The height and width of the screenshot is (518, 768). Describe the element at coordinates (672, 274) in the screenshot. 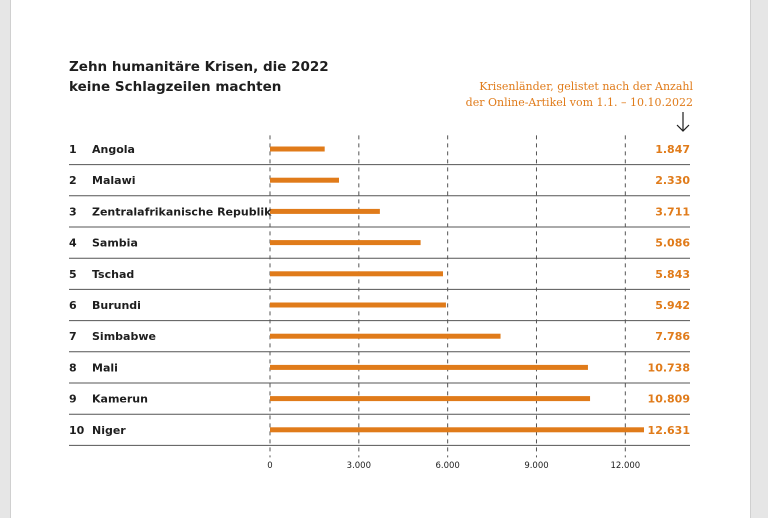

I see `value-label-5: 5.843` at that location.